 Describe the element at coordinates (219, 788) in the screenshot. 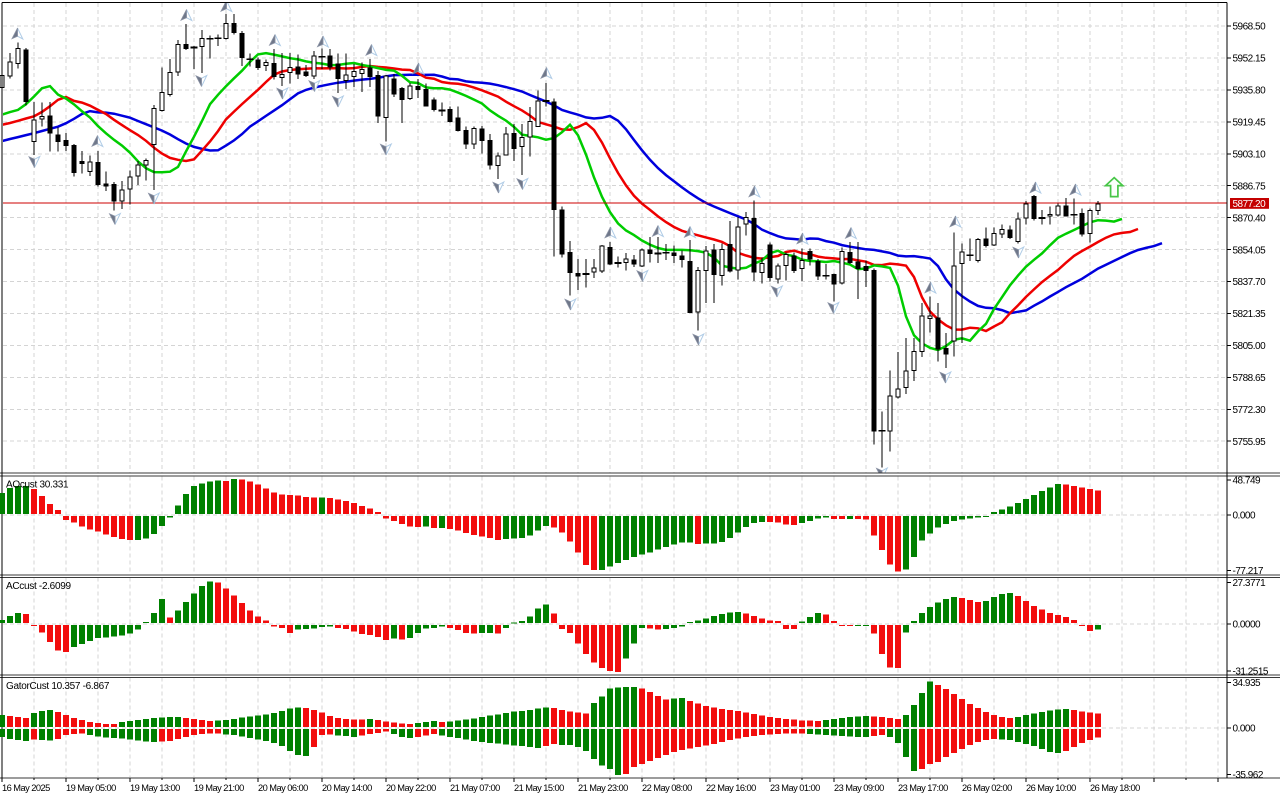

I see `svg-text: 19 May 21:00` at that location.